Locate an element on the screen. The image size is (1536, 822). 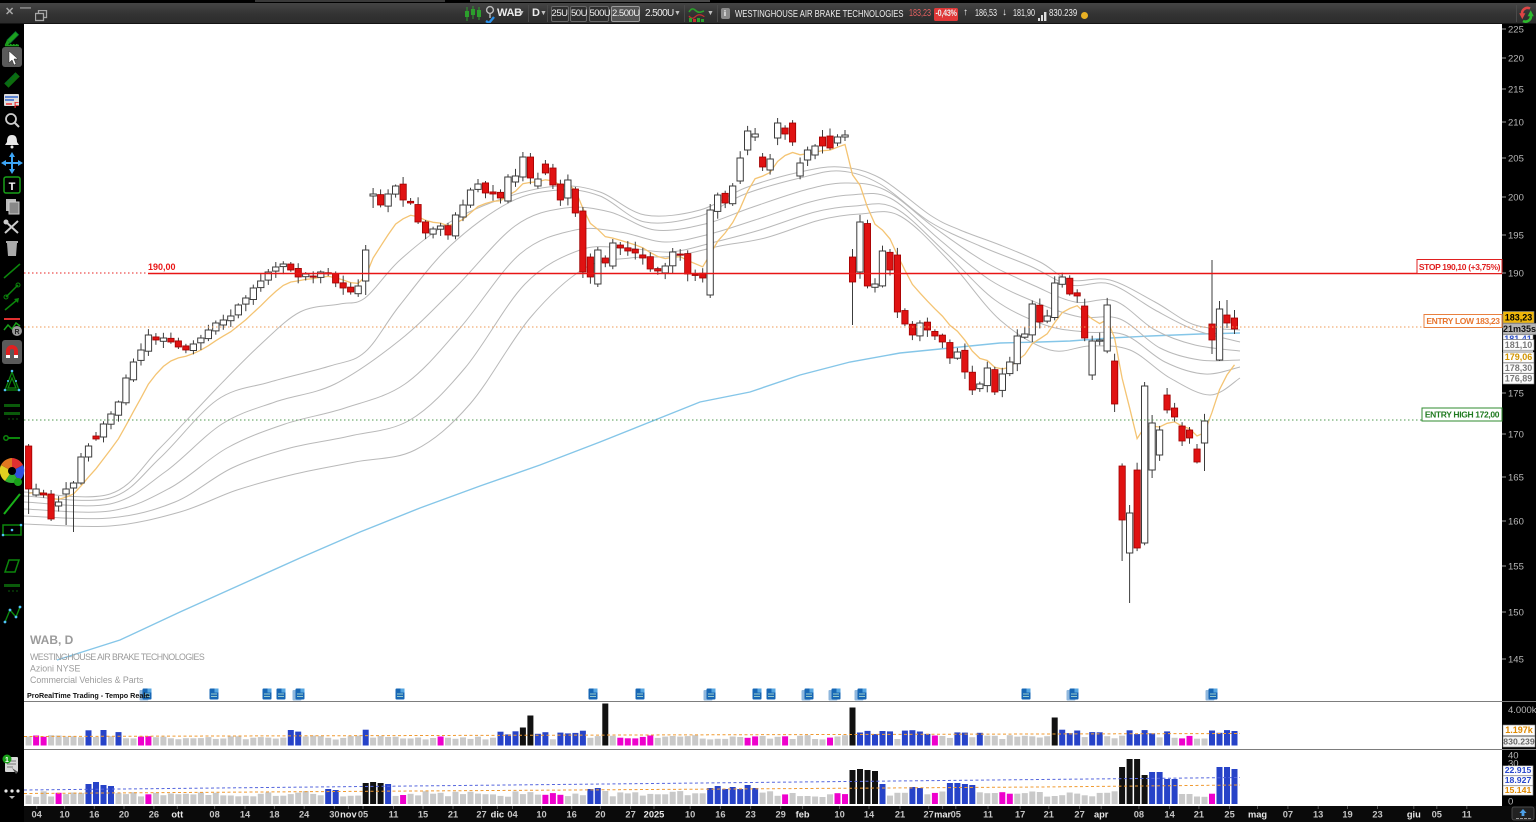
svg-text: 225 is located at coordinates (1516, 30).